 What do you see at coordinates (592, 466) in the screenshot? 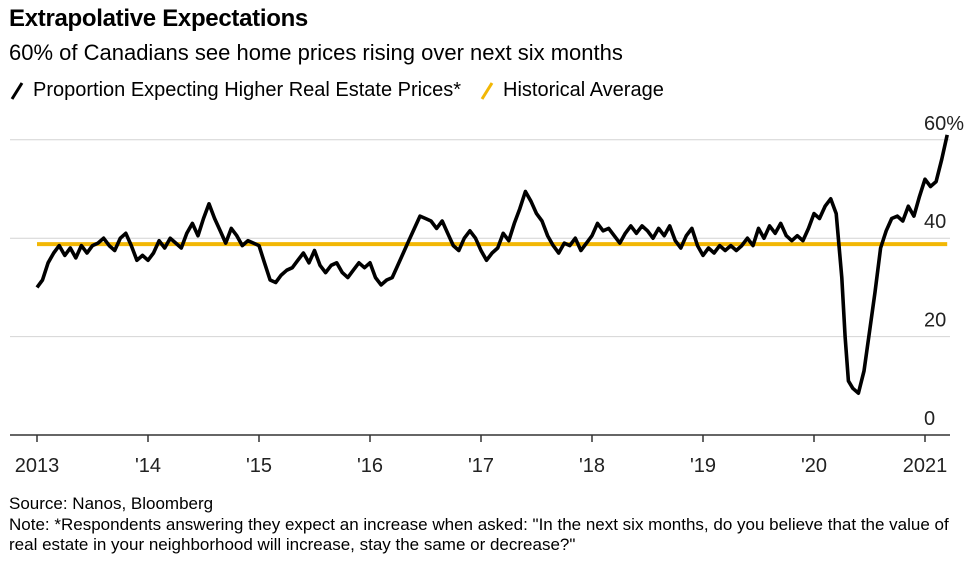
I see `x-tick-label-2018: '18` at bounding box center [592, 466].